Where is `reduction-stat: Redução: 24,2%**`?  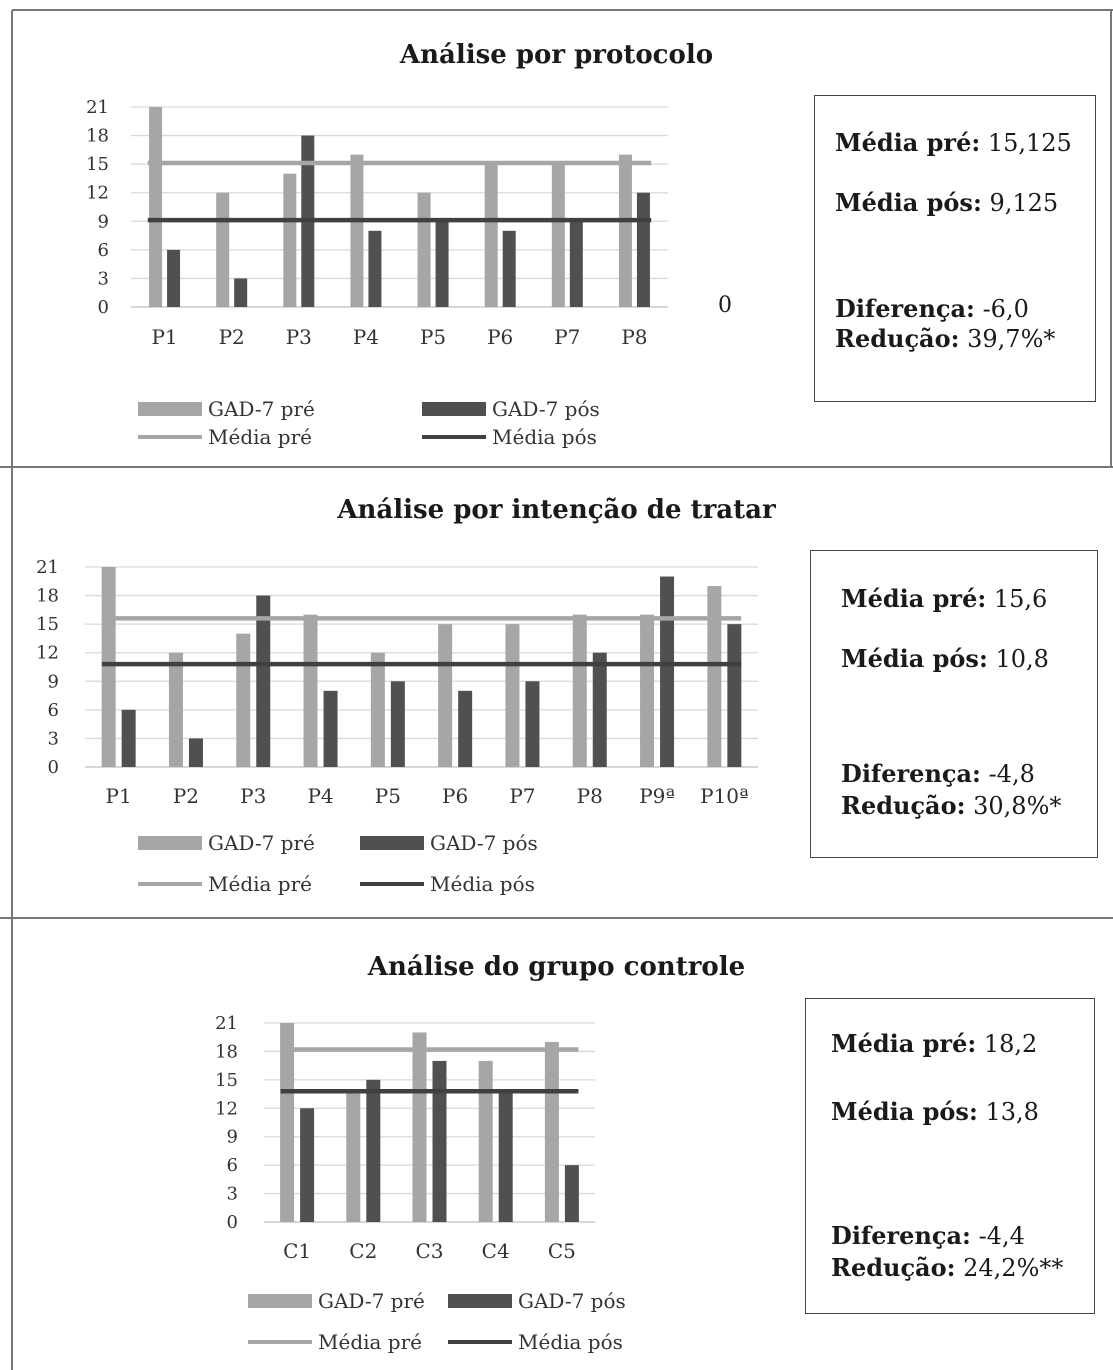
reduction-stat: Redução: 24,2%** is located at coordinates (947, 1267).